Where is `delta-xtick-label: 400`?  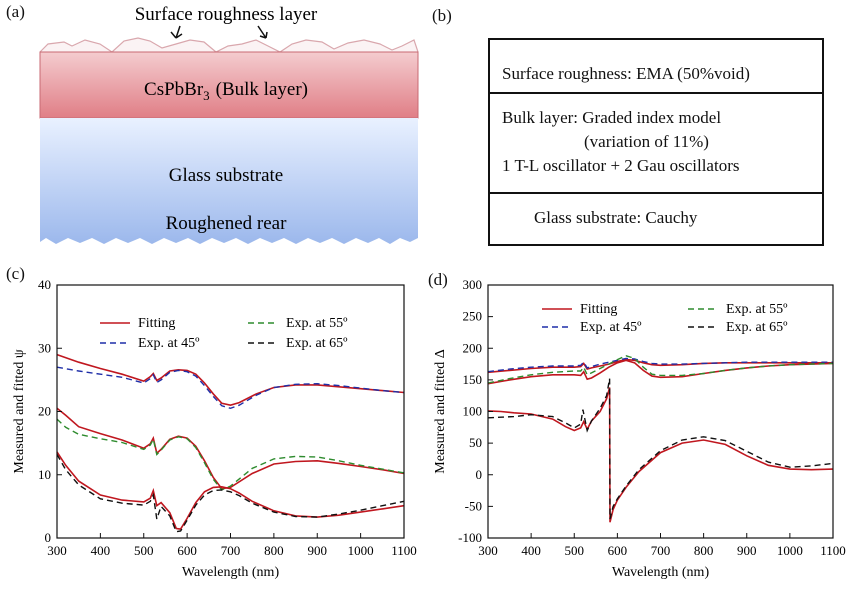 delta-xtick-label: 400 is located at coordinates (531, 550).